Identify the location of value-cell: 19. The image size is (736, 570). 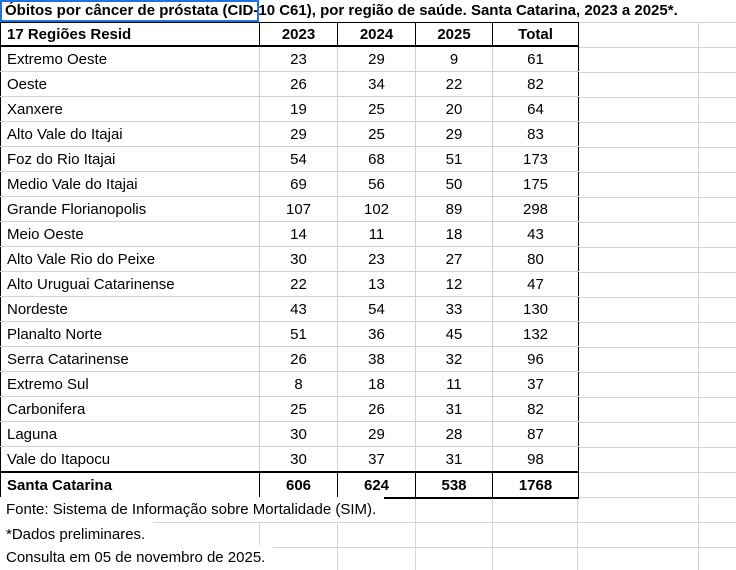
(298, 109).